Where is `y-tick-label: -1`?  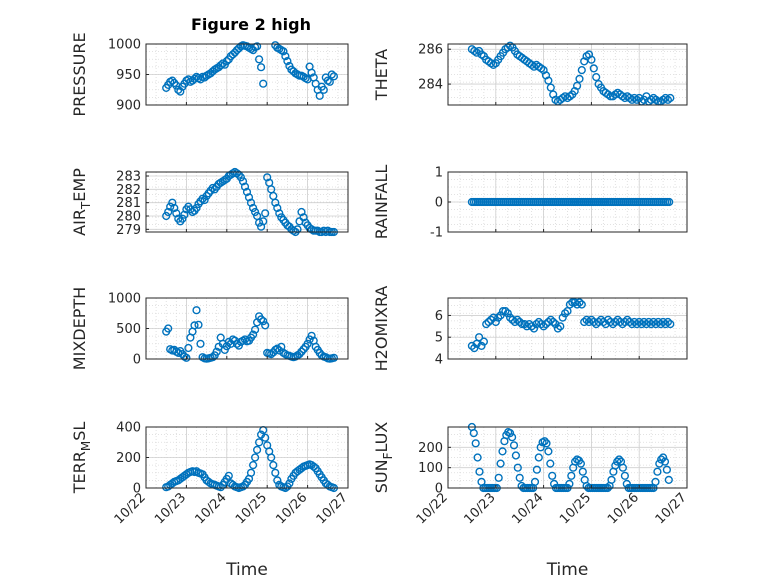
y-tick-label: -1 is located at coordinates (436, 233).